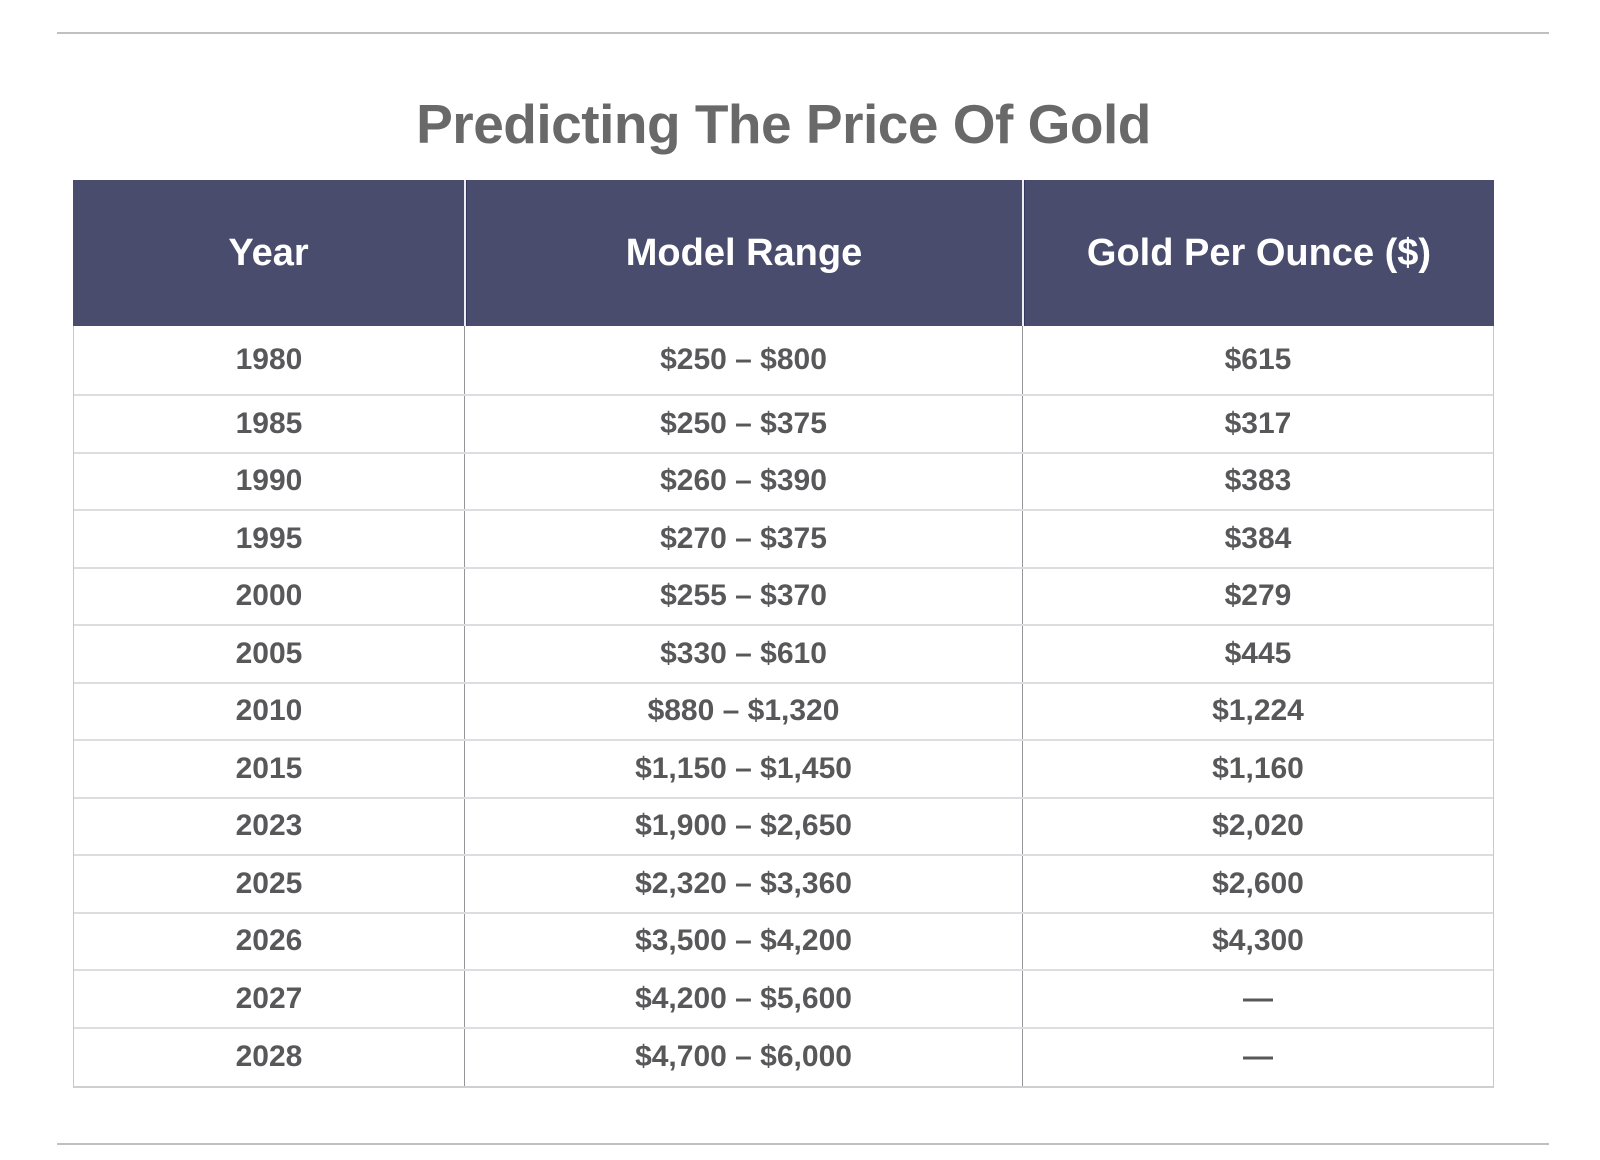  Describe the element at coordinates (743, 253) in the screenshot. I see `column-header-model-range: Model Range` at that location.